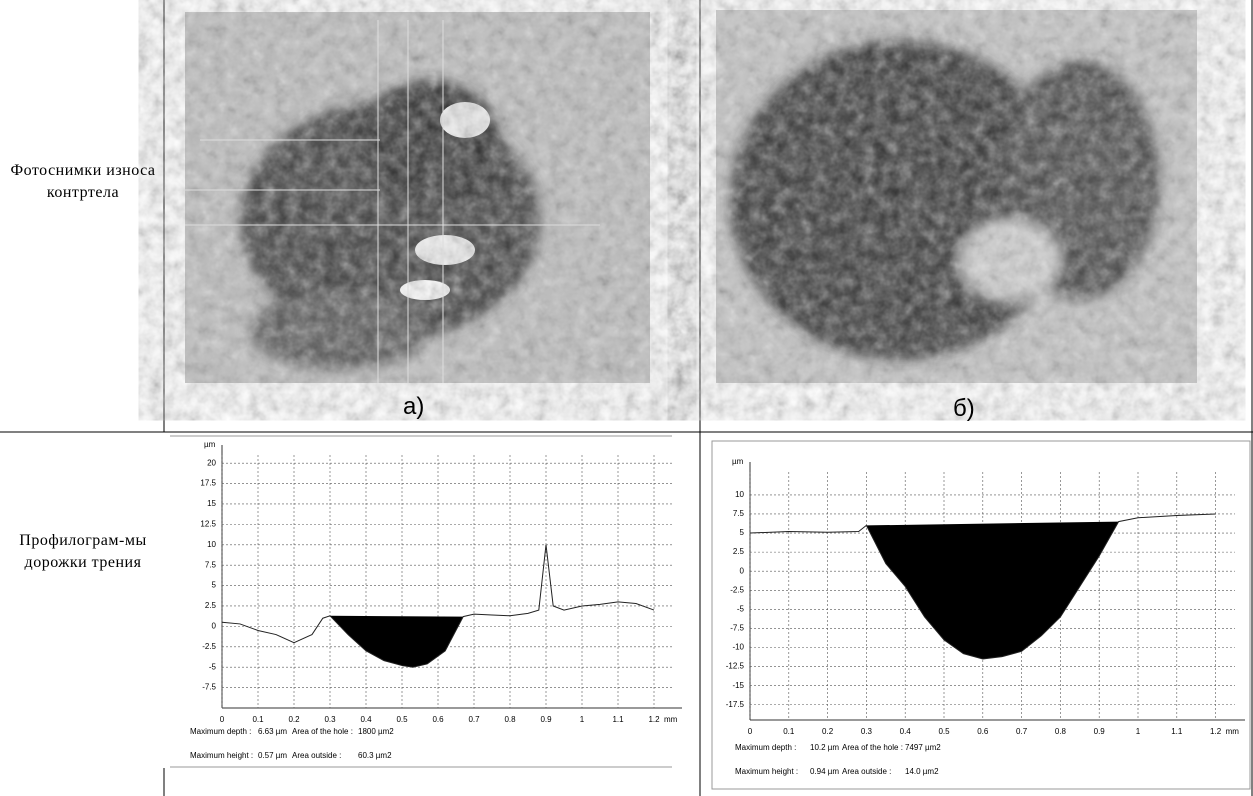 The image size is (1253, 796). Describe the element at coordinates (738, 647) in the screenshot. I see `y-tick-label: -10` at that location.